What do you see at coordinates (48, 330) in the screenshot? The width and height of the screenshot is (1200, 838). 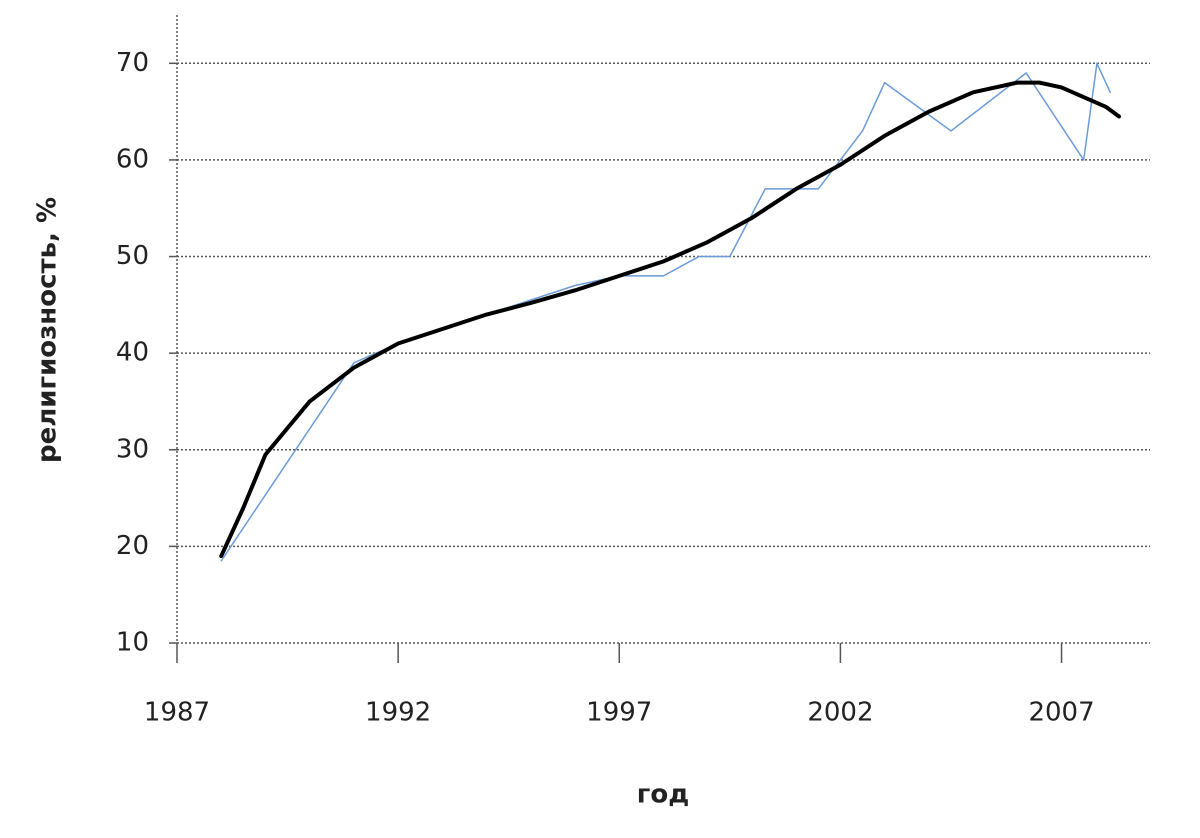 I see `y-axis-label: религиозность, %` at bounding box center [48, 330].